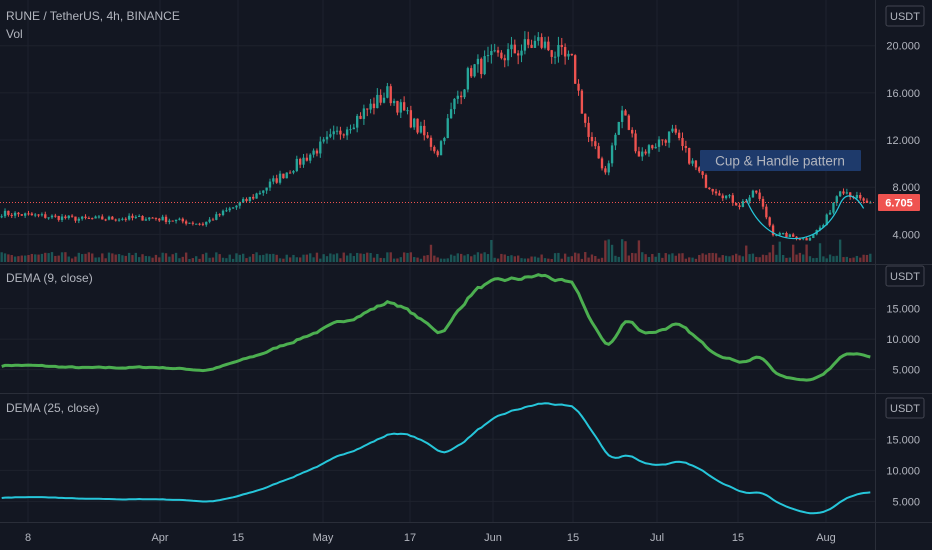 The image size is (932, 550). What do you see at coordinates (906, 188) in the screenshot?
I see `price-tick: 8.000` at bounding box center [906, 188].